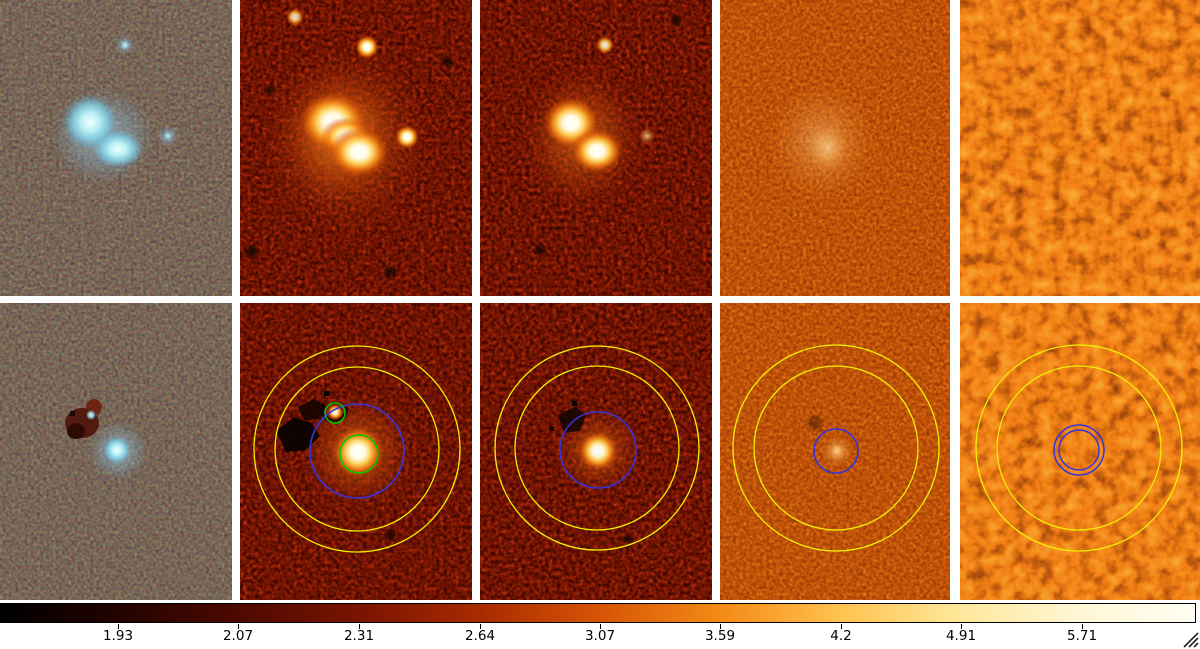 The image size is (1200, 649). Describe the element at coordinates (600, 636) in the screenshot. I see `colorbar-tick-label: 3.07` at that location.